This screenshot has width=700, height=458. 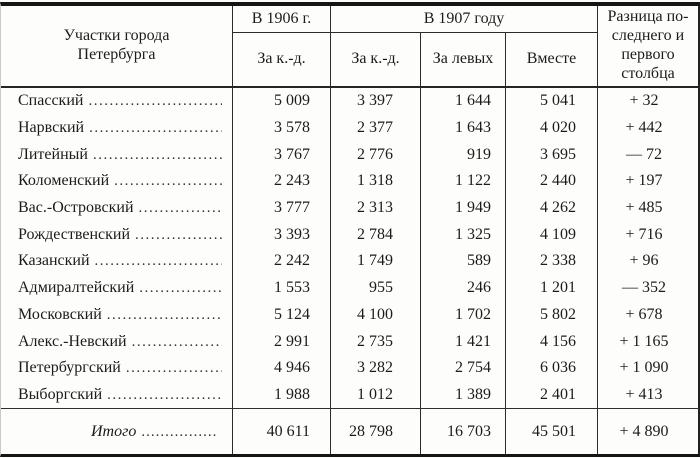 I want to click on value-1907-left: 1 949, so click(x=462, y=208).